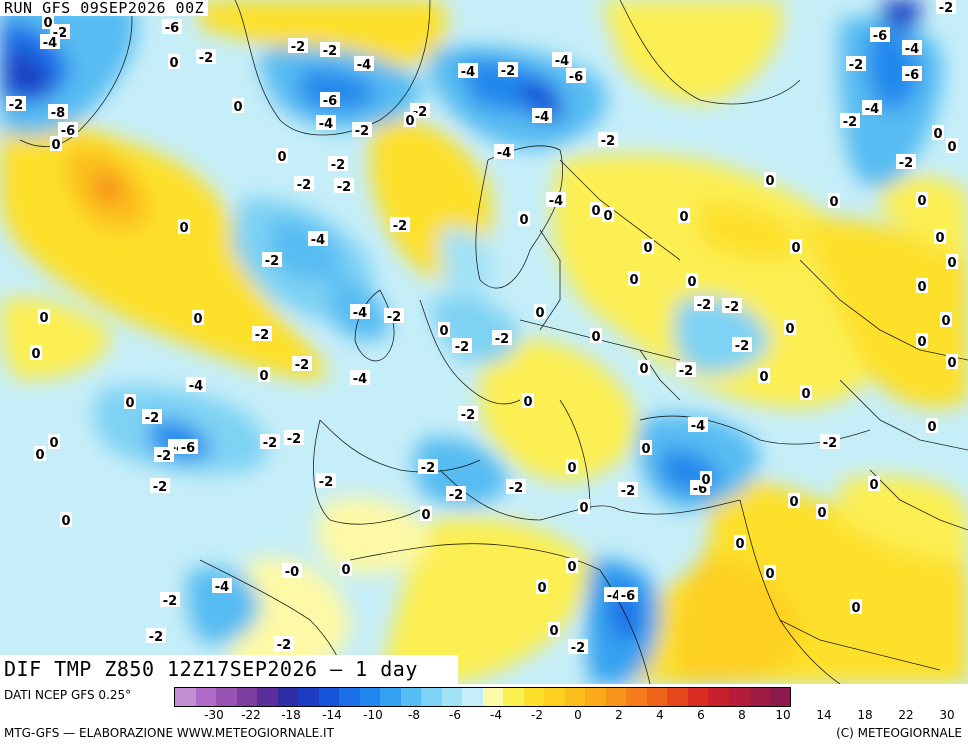 The image size is (968, 745). Describe the element at coordinates (214, 715) in the screenshot. I see `color-scale-tick: -30` at that location.